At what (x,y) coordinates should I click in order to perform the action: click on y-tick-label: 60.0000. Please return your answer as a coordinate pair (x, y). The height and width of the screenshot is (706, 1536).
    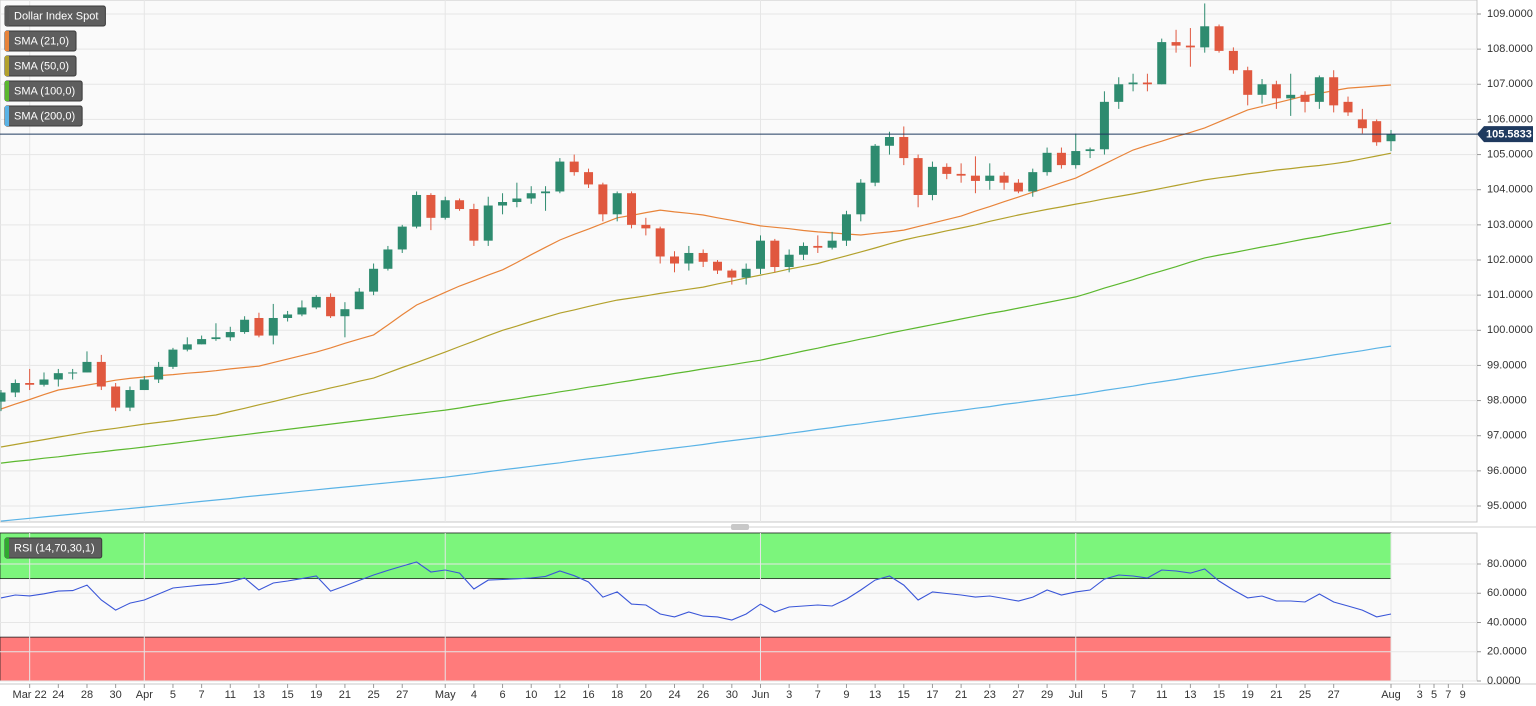
    Looking at the image, I should click on (1507, 593).